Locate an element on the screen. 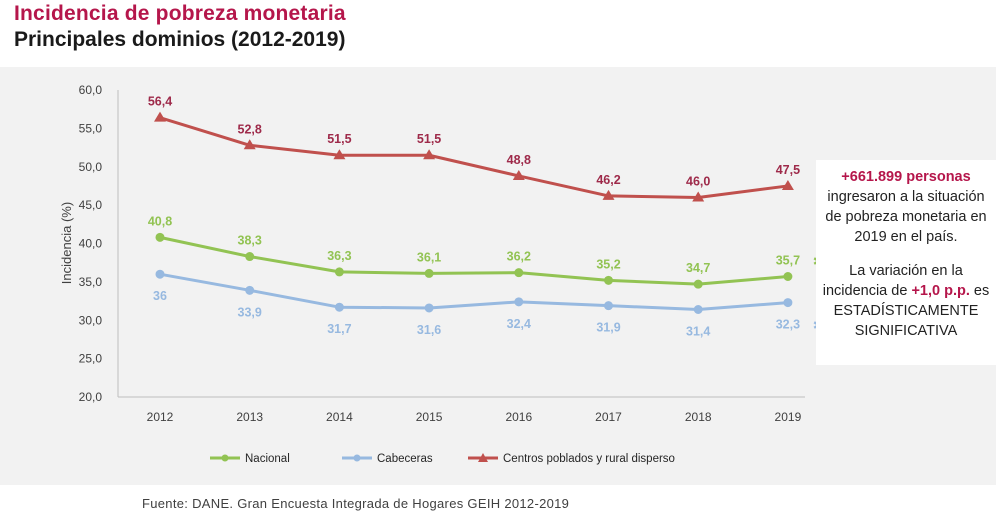  data-label: 38,3 is located at coordinates (250, 241).